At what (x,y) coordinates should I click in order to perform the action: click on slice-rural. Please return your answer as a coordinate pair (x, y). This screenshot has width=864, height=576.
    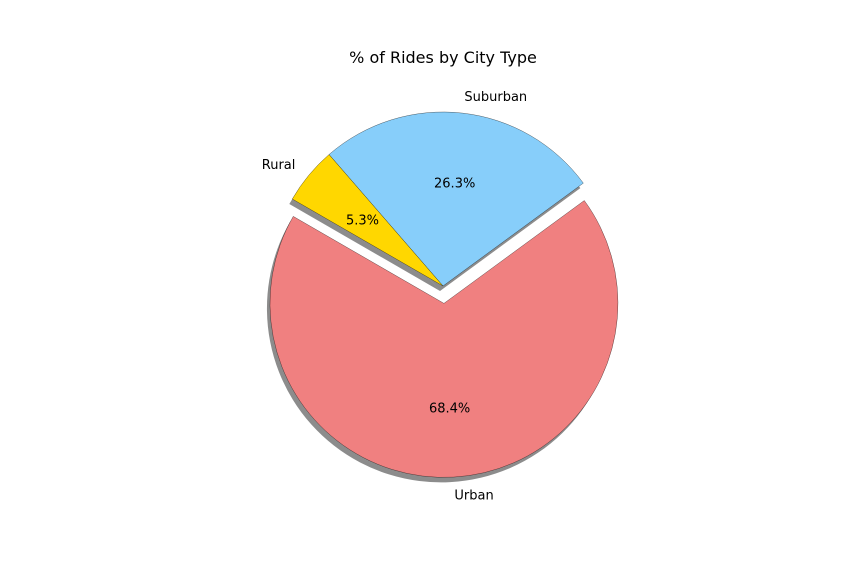
    Looking at the image, I should click on (368, 220).